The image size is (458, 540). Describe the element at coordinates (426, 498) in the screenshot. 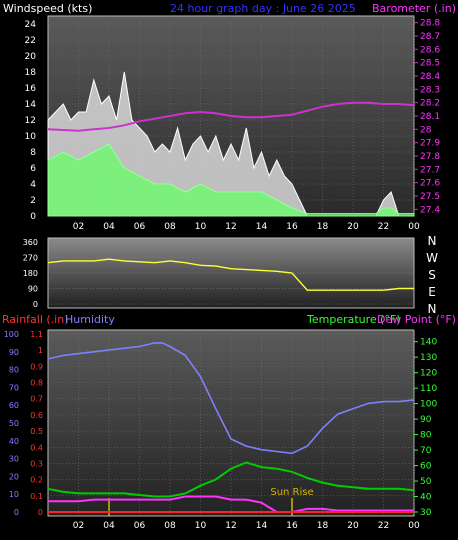

I see `temperature-tick-label: 40` at that location.